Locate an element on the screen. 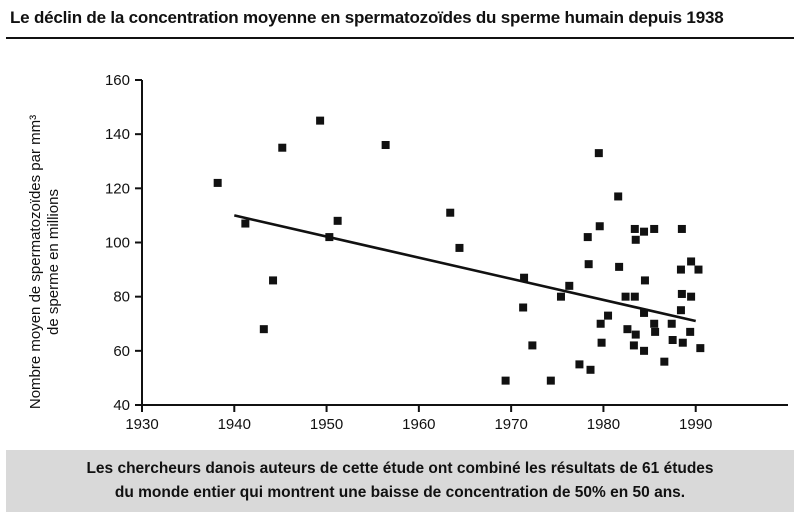 The width and height of the screenshot is (800, 520). x-tick-label: 1960 is located at coordinates (418, 424).